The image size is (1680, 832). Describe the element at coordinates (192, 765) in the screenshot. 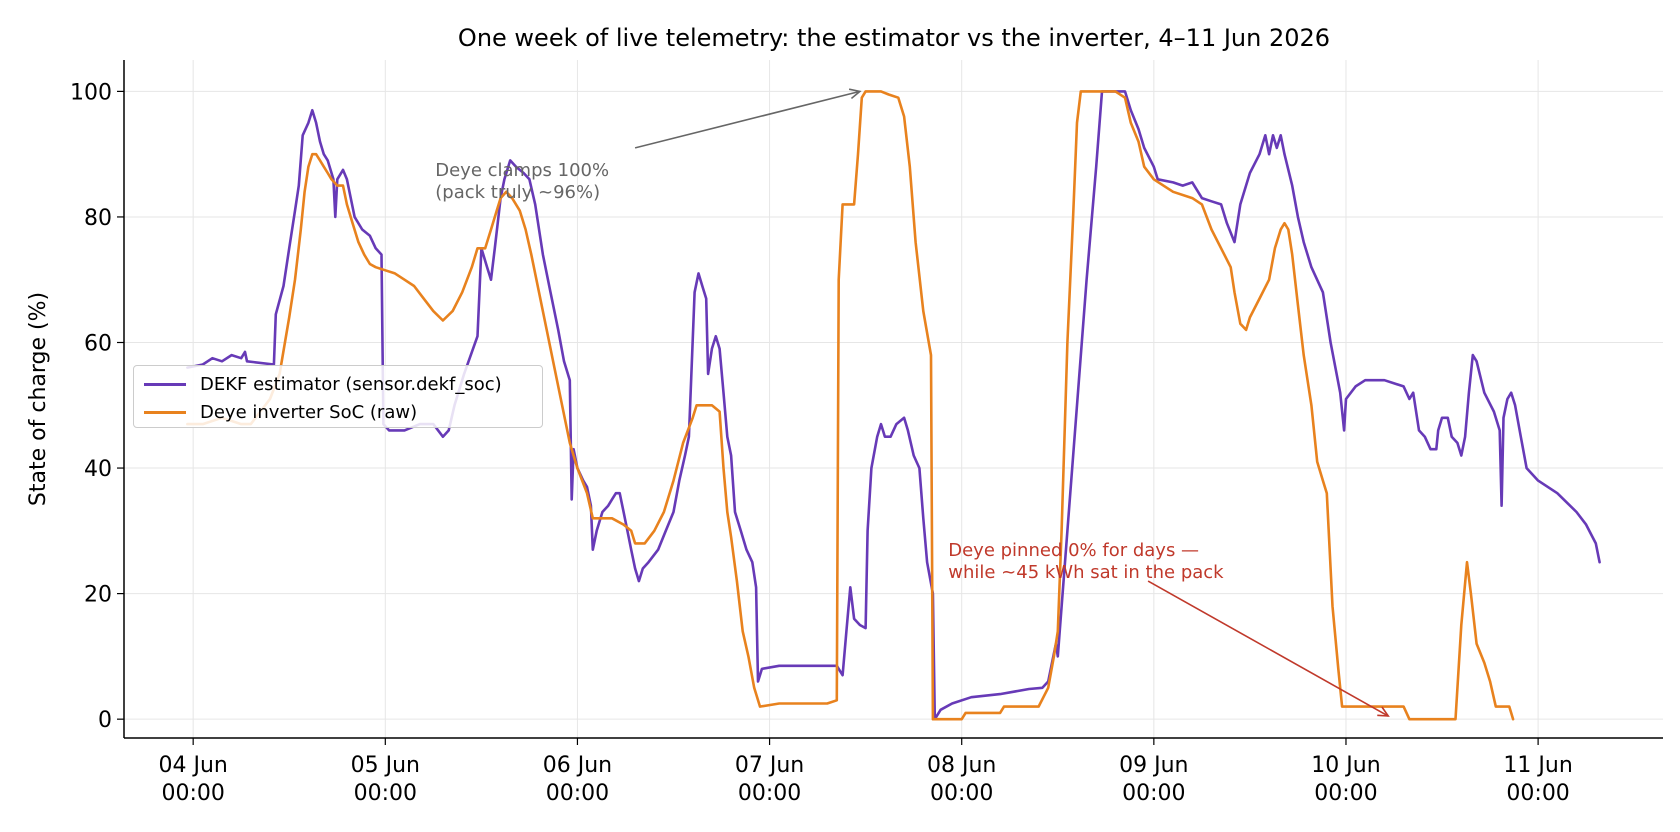

I see `x-tick-label: 04 Jun` at that location.